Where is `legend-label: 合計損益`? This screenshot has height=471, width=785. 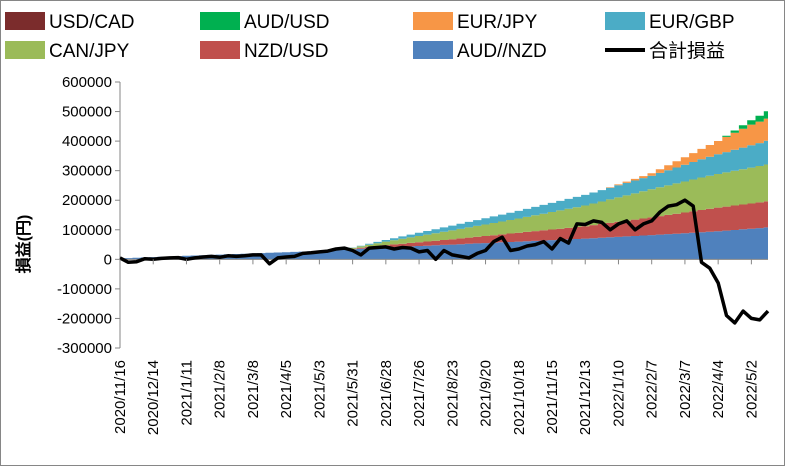 legend-label: 合計損益 is located at coordinates (687, 51).